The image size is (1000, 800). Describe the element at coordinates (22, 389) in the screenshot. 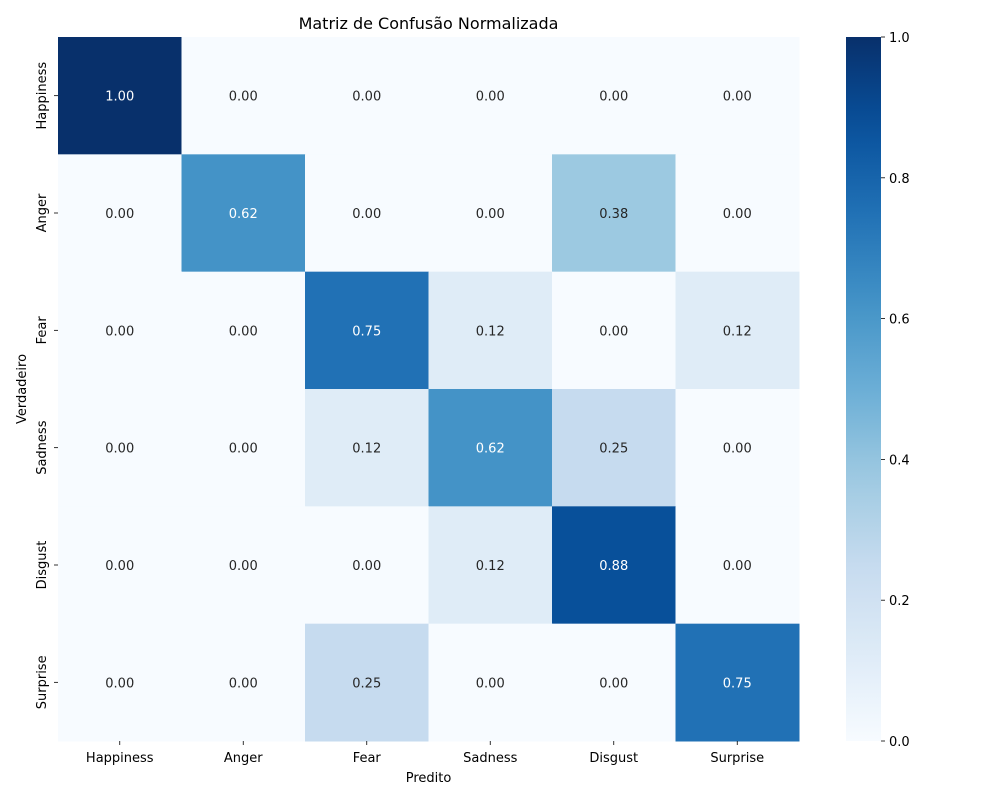

I see `y-axis-label: Verdadeiro` at that location.